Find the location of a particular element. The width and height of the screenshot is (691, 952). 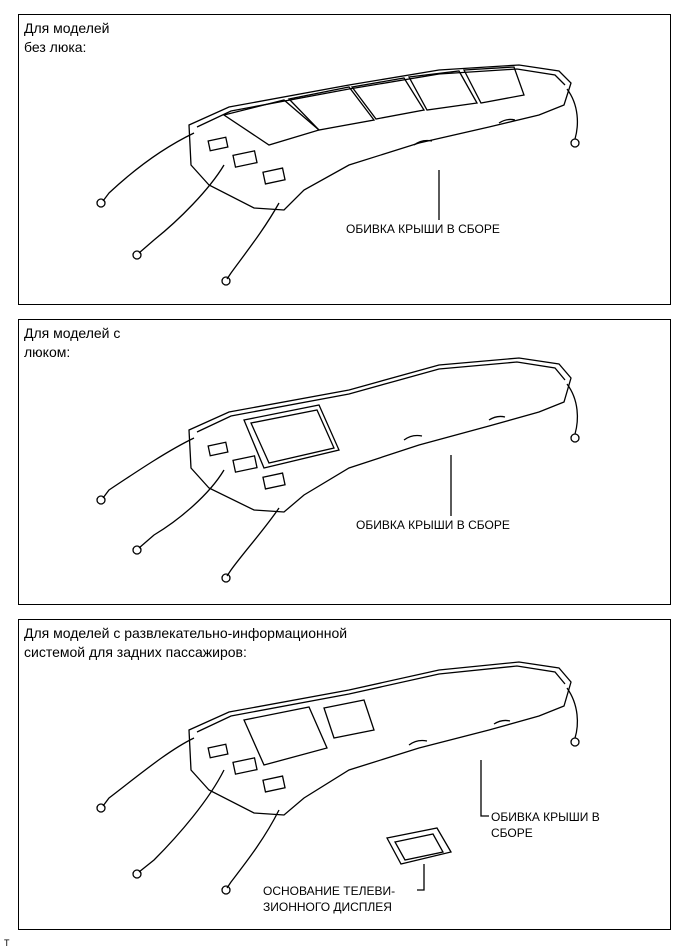

panel-title: Для моделей с люком: is located at coordinates (72, 343).